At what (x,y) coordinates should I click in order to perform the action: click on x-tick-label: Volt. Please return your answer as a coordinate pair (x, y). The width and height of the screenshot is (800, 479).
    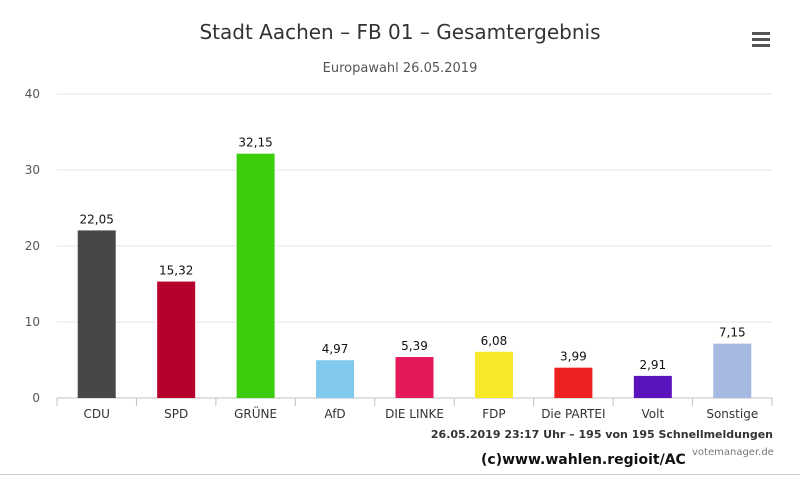
    Looking at the image, I should click on (652, 414).